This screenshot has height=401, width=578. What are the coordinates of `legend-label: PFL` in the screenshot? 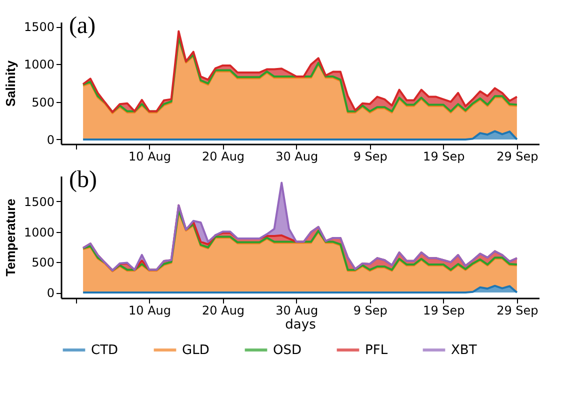 It's located at (376, 350).